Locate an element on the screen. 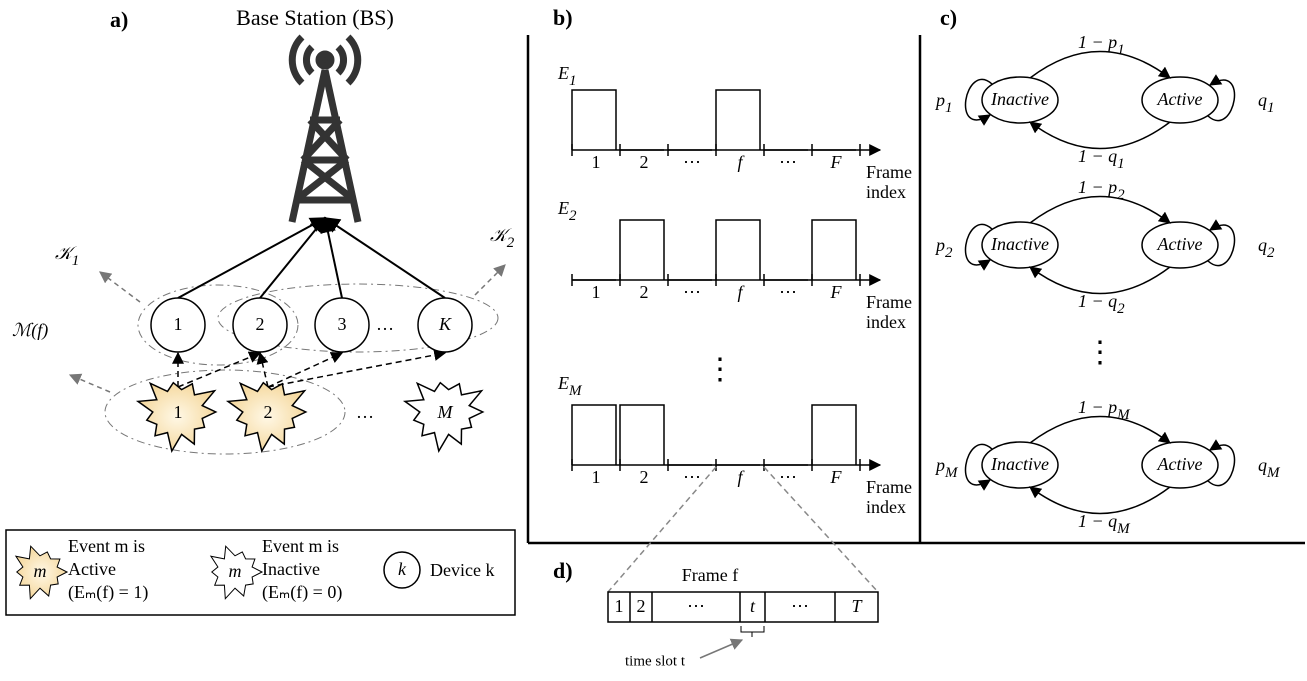  self-loop-label: q1 is located at coordinates (1266, 103).